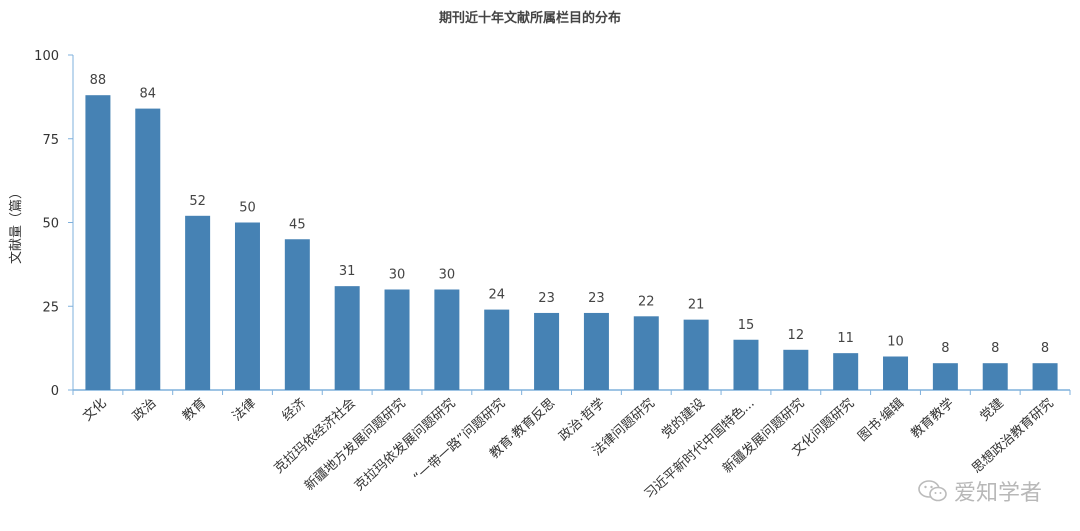 This screenshot has height=531, width=1080. I want to click on y-axis-label: 文献量（篇）, so click(16, 225).